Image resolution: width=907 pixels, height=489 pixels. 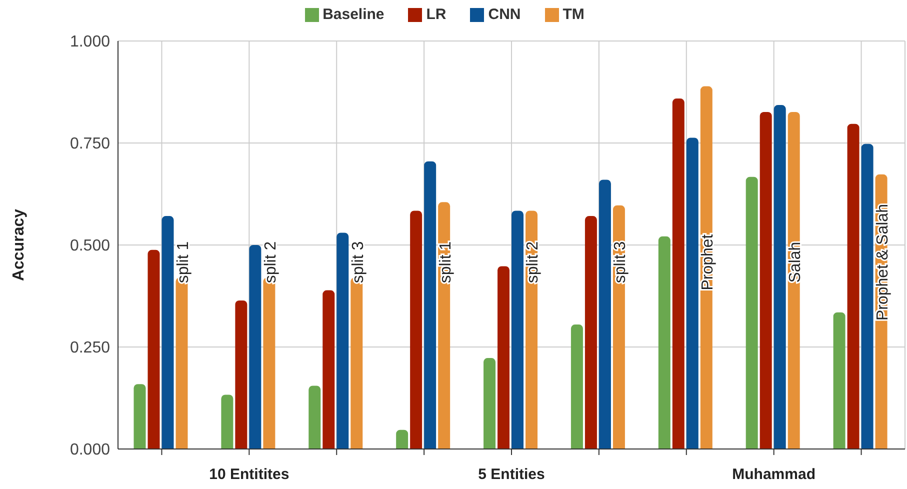 What do you see at coordinates (795, 262) in the screenshot?
I see `x-tick-label: Salah` at bounding box center [795, 262].